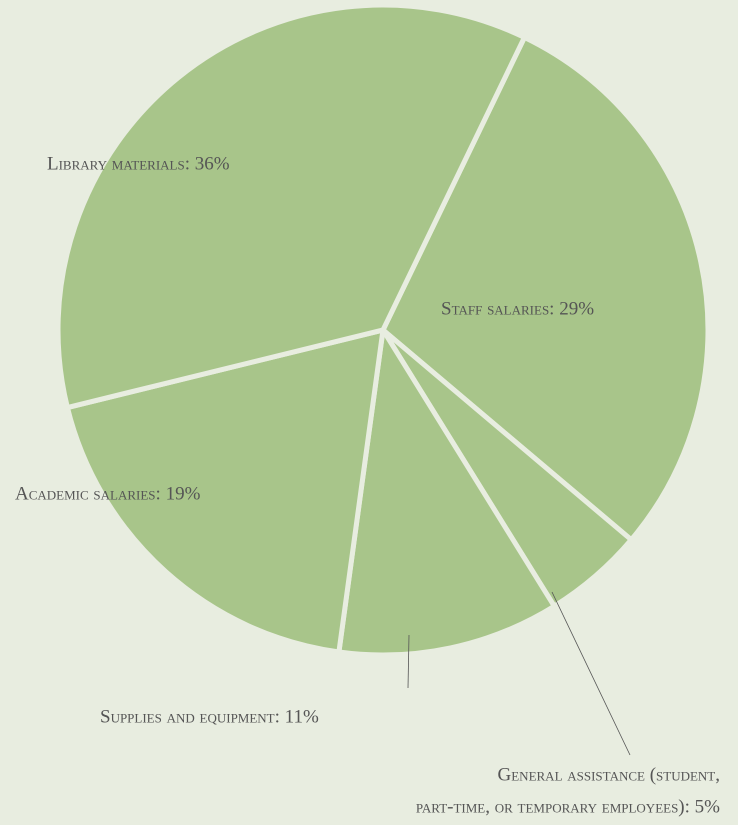 This screenshot has width=738, height=825. Describe the element at coordinates (446, 492) in the screenshot. I see `pie-slice` at that location.